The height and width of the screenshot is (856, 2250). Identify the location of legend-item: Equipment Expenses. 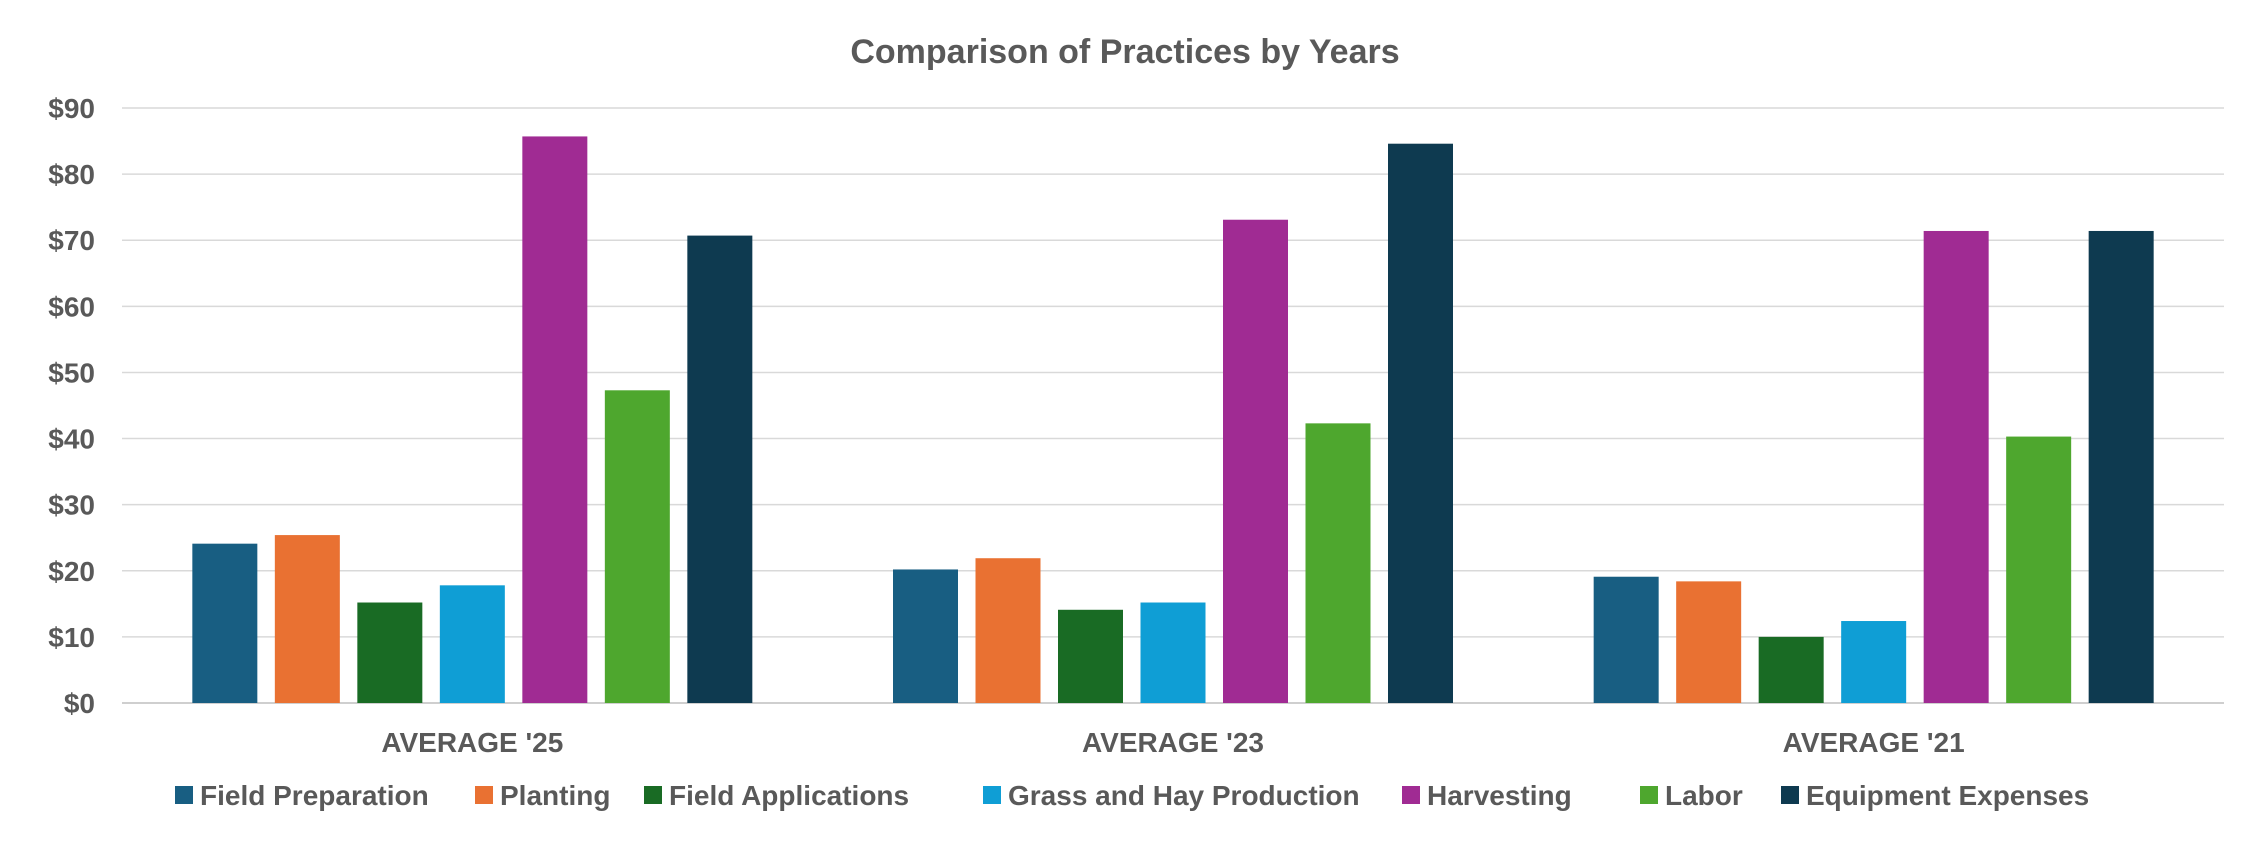
(1935, 795).